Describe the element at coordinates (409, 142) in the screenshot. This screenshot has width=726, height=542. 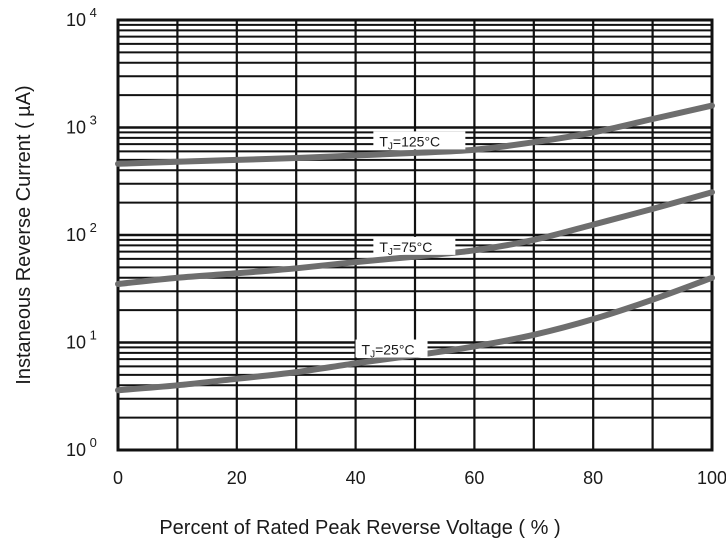
I see `curve-label: TJ=125°C` at that location.